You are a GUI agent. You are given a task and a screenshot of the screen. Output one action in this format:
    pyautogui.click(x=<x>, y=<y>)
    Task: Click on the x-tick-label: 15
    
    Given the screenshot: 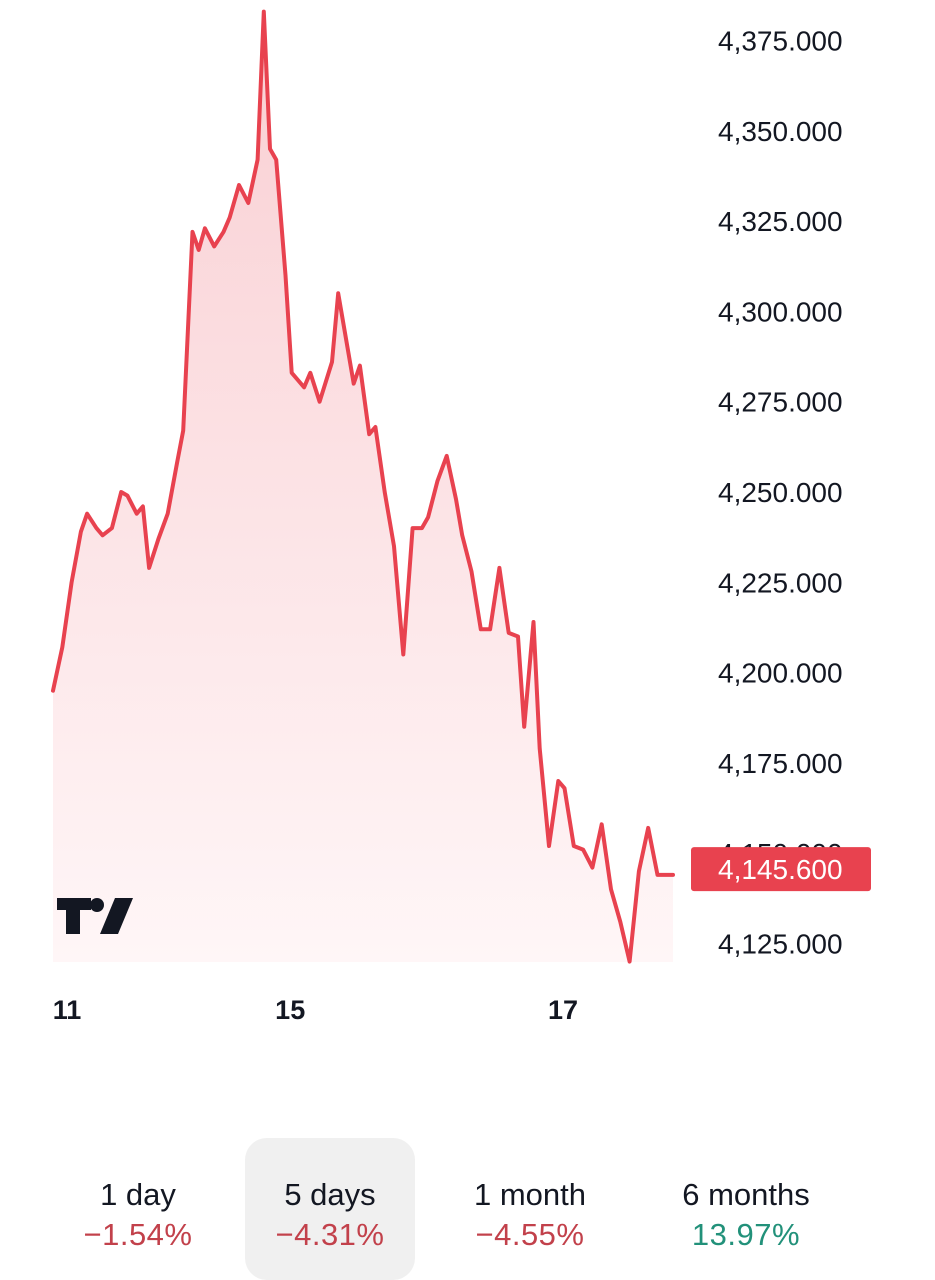 What is the action you would take?
    pyautogui.click(x=290, y=1010)
    